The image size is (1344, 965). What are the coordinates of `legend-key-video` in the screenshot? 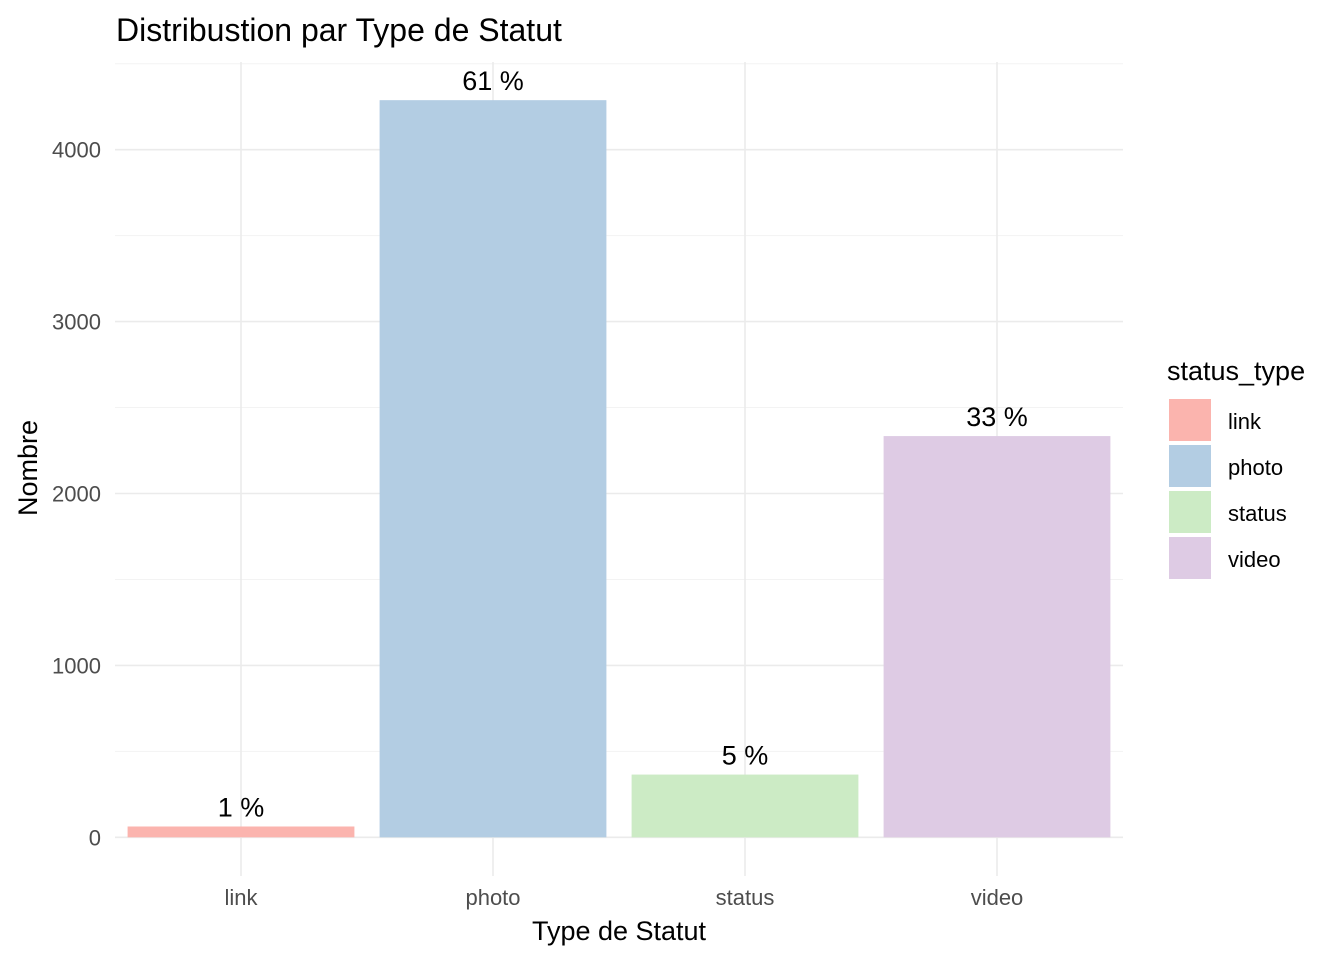 It's located at (1190, 558).